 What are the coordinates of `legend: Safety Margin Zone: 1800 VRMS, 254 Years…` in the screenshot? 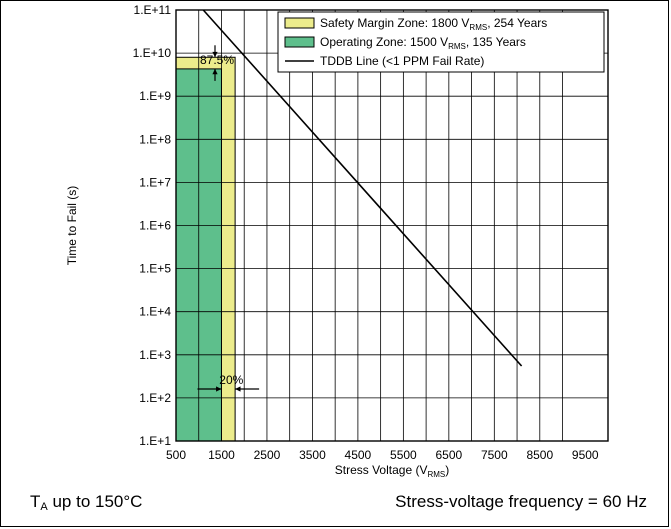 It's located at (441, 42).